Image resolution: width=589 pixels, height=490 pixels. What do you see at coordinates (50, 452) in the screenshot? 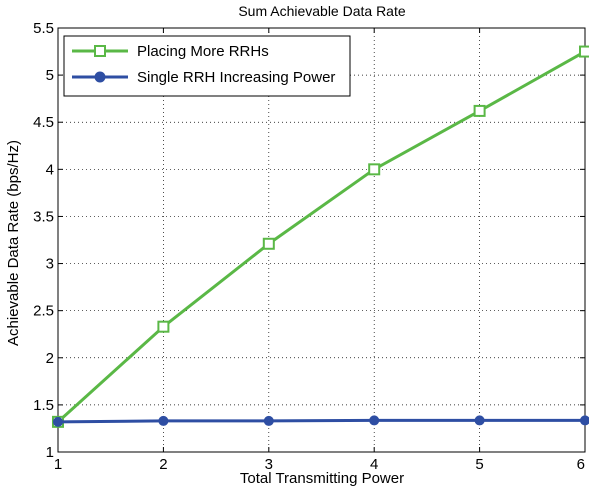
I see `y-tick-label: 1` at bounding box center [50, 452].